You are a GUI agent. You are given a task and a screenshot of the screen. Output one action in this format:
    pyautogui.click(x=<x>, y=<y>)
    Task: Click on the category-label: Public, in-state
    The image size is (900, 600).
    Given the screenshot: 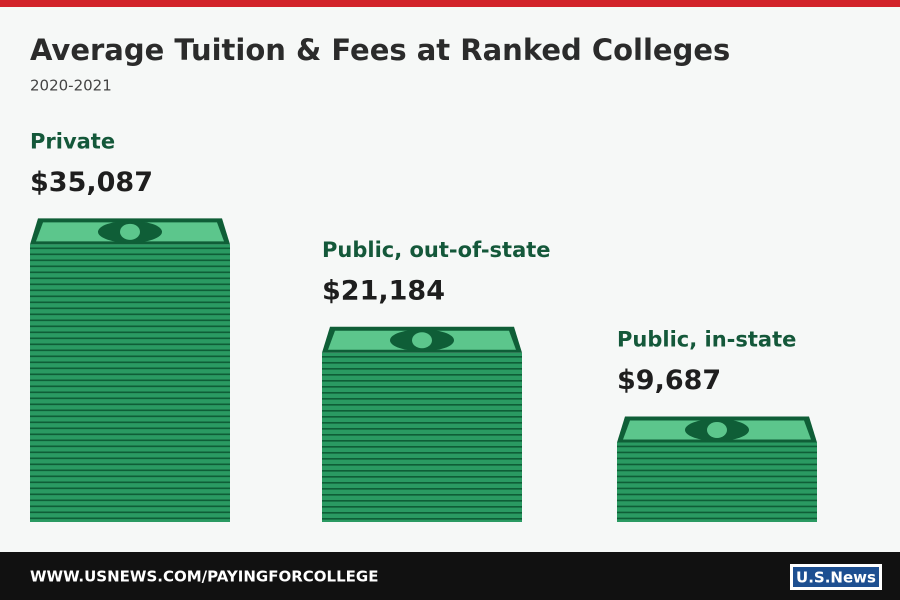 What is the action you would take?
    pyautogui.click(x=706, y=339)
    